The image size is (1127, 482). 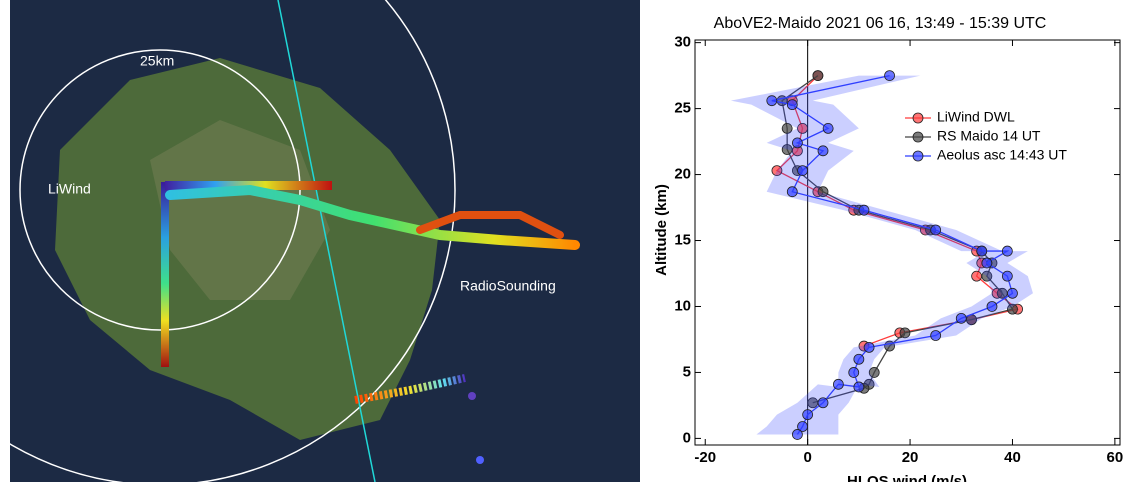 I want to click on y-tick-label: 10, so click(x=682, y=305).